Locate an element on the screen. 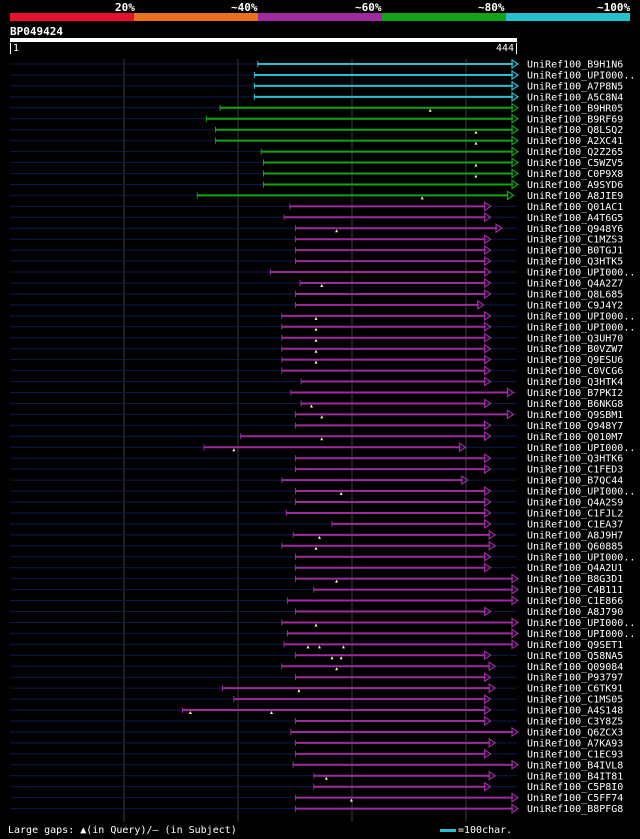 This screenshot has height=839, width=640. hit-label: UniRef100_B6NKG8 is located at coordinates (575, 404).